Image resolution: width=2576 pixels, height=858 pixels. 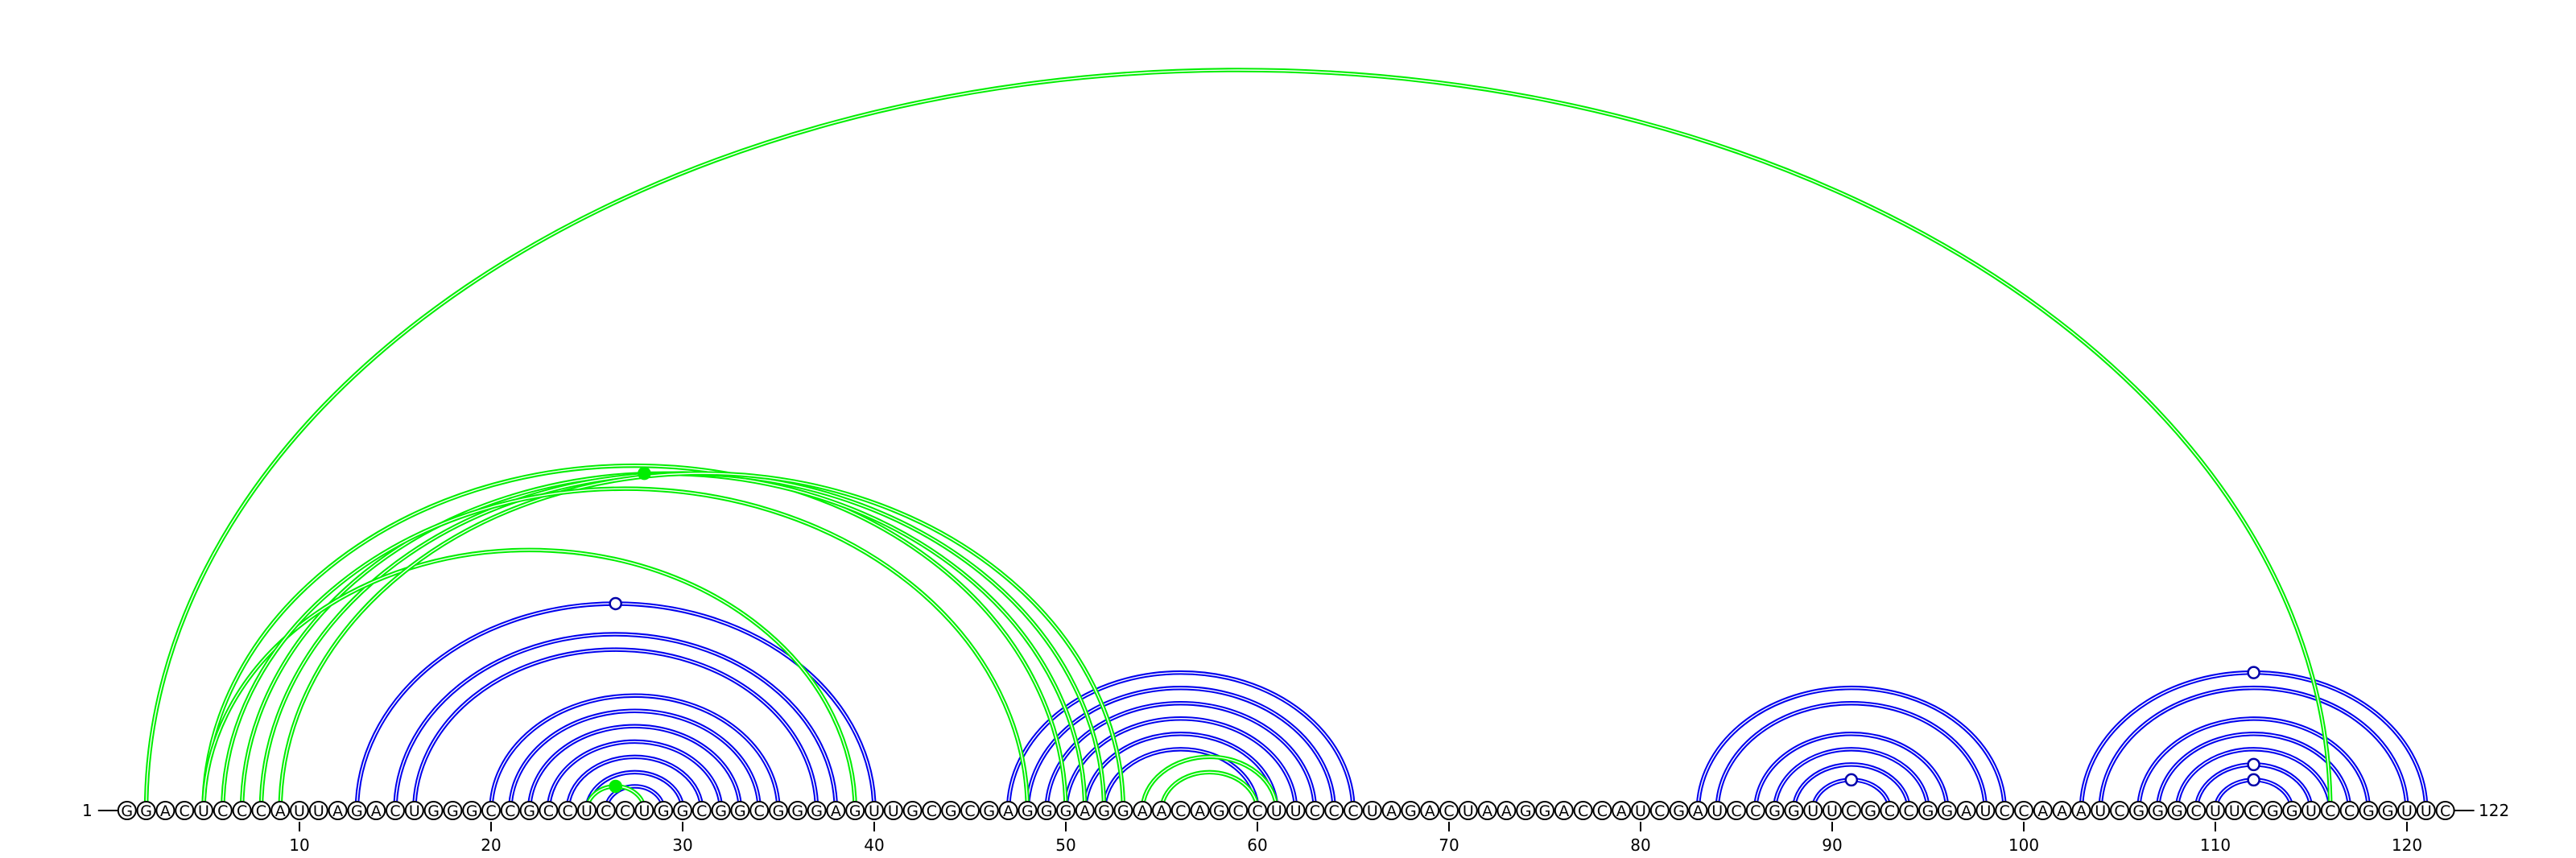 I want to click on nucleotide-87: G, so click(x=1775, y=811).